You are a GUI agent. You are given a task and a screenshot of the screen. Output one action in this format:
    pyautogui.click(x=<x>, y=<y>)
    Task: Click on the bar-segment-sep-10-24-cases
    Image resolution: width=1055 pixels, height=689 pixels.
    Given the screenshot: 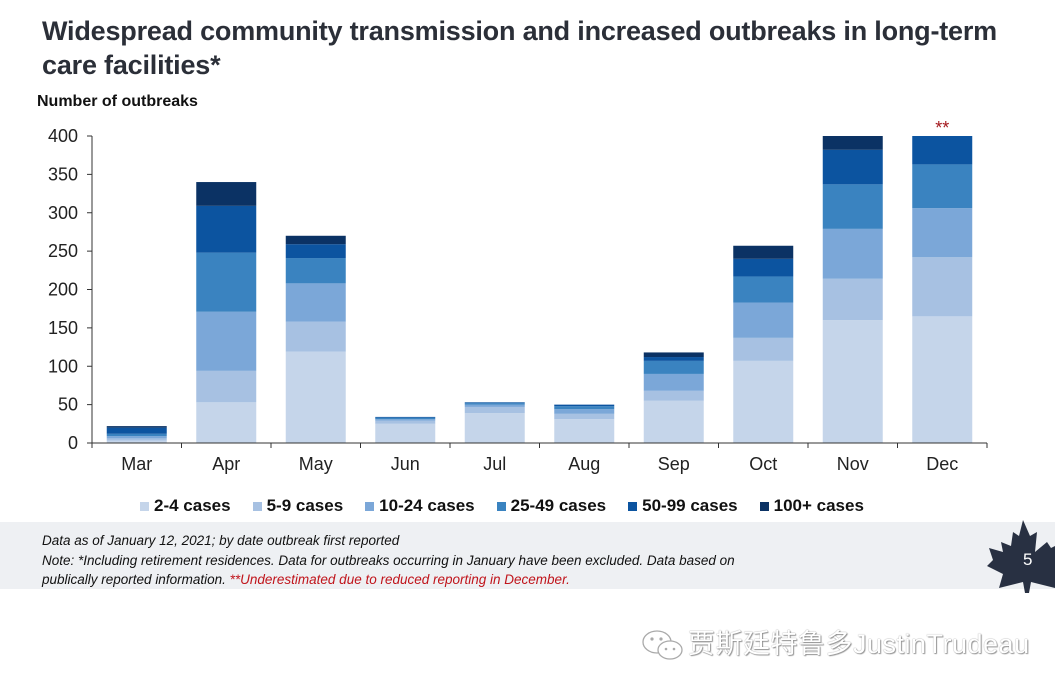 What is the action you would take?
    pyautogui.click(x=673, y=382)
    